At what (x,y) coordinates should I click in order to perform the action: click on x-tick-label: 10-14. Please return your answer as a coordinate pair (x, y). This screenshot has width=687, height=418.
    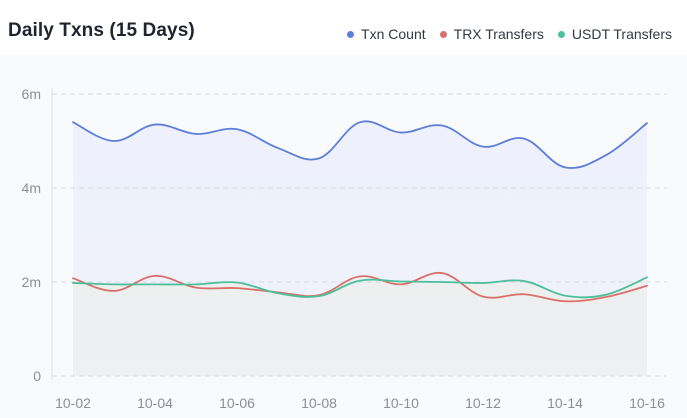
    Looking at the image, I should click on (565, 403).